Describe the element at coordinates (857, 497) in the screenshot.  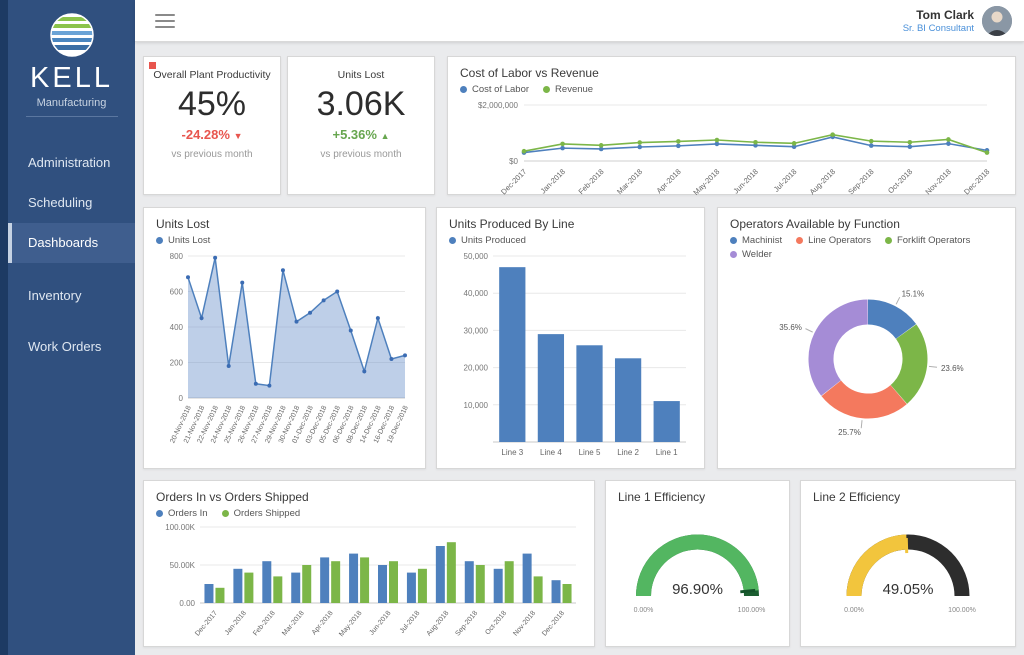
I see `chart-title: Line 2 Efficiency` at that location.